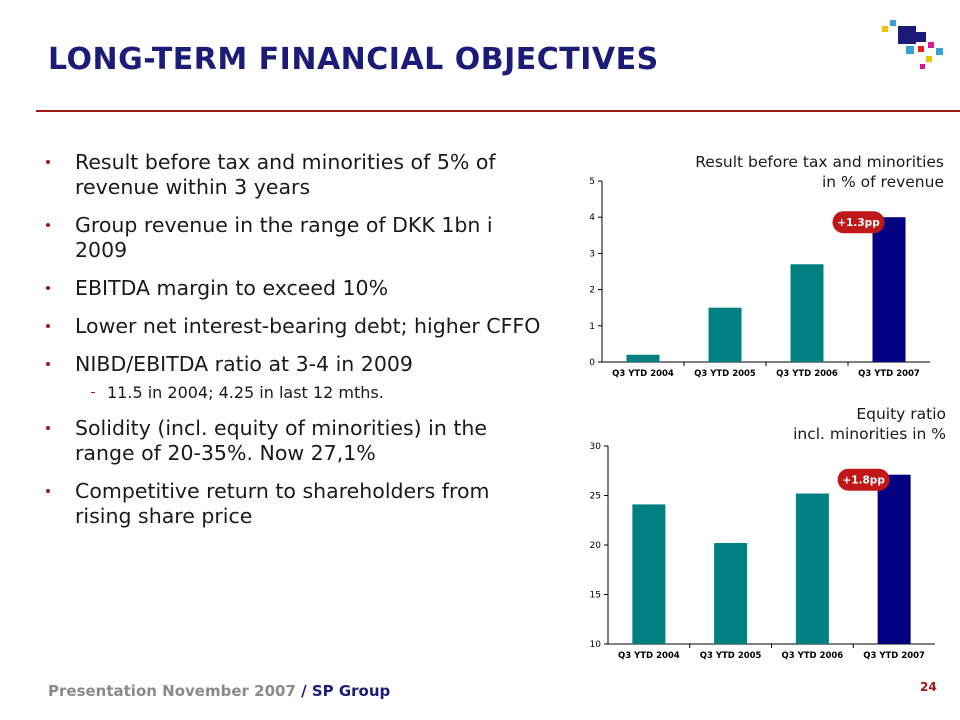 The image size is (960, 720). I want to click on y-tick-label: 20, so click(596, 546).